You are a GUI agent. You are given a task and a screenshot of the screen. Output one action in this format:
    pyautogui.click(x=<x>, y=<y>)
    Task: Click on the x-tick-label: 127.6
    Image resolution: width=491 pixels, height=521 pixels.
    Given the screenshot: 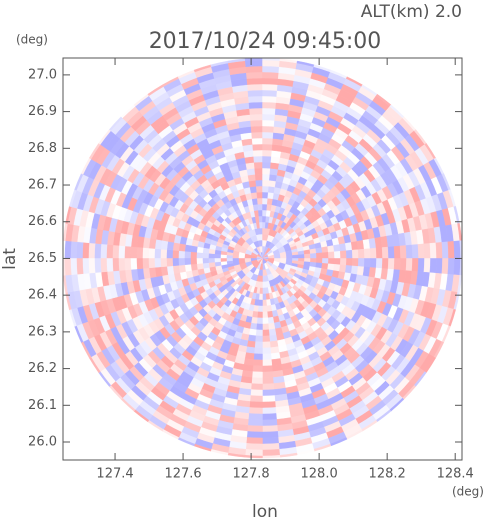 What is the action you would take?
    pyautogui.click(x=182, y=474)
    